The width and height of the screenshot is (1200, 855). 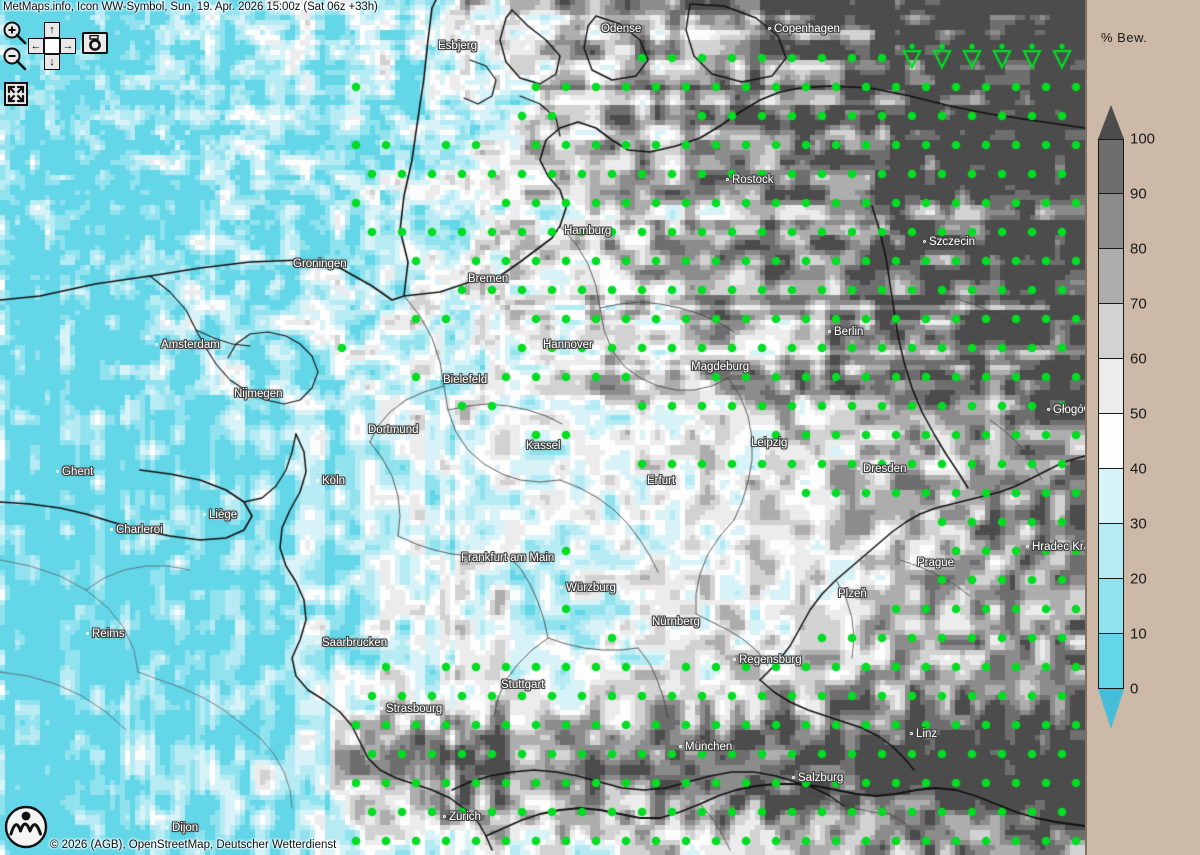 I want to click on pan-up-icon: ↑, so click(x=52, y=30).